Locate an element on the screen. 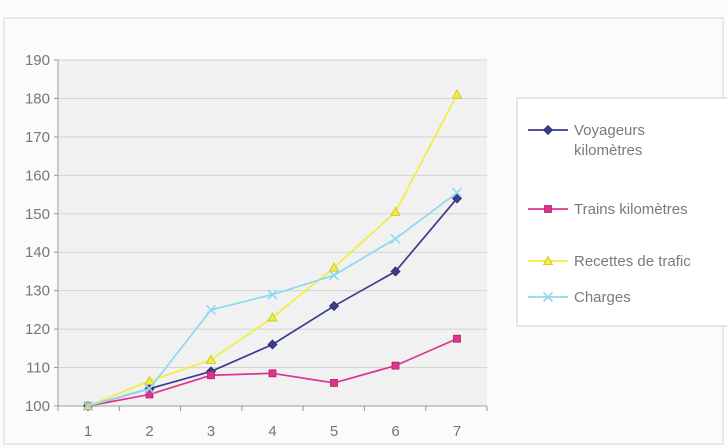 This screenshot has width=727, height=448. y-tick-label: 150 is located at coordinates (37, 214).